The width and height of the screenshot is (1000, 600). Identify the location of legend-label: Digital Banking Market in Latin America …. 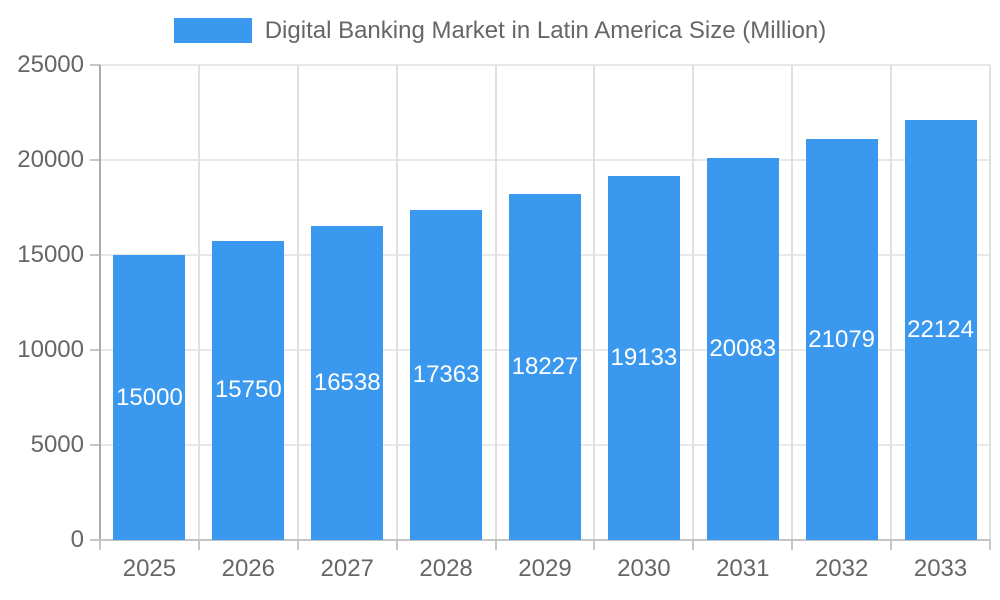
(545, 30).